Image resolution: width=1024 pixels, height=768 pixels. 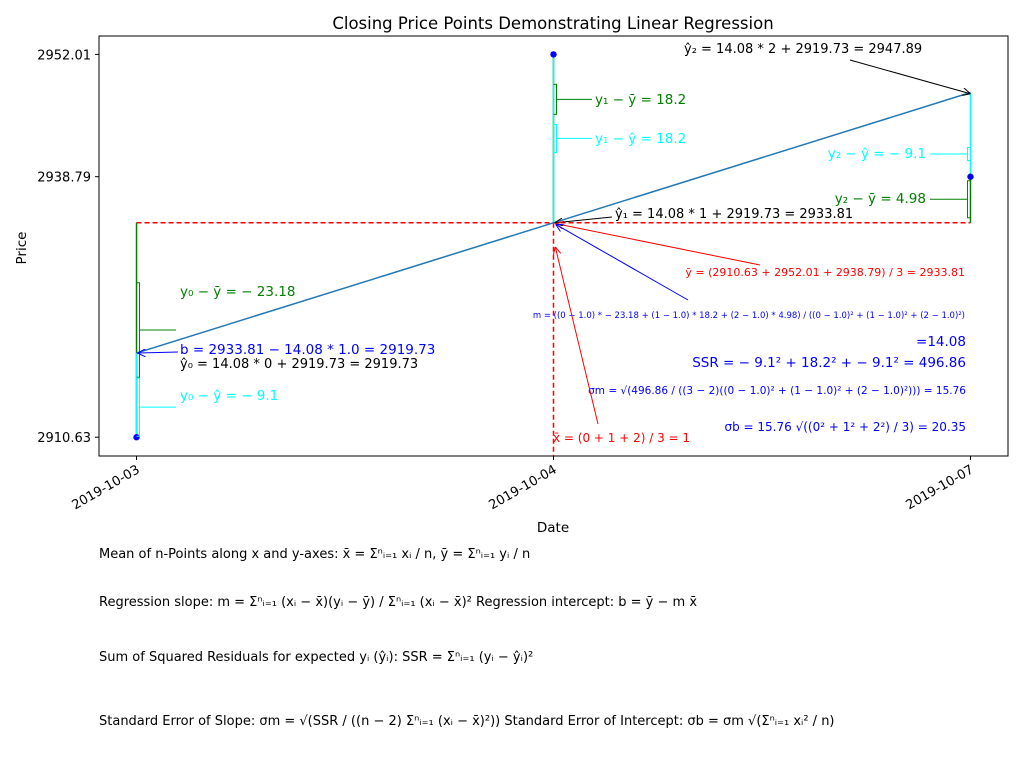 I want to click on annotation-yhat2: ŷ₂ = 14.08 * 2 + 2919.73 = 2947.89, so click(x=803, y=49).